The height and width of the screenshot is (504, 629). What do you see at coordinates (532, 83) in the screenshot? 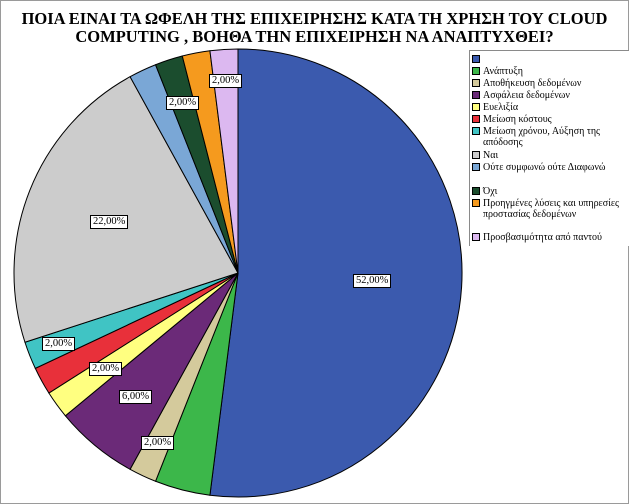
I see `legend-label-2: Αποθήκευση δεδομένων` at bounding box center [532, 83].